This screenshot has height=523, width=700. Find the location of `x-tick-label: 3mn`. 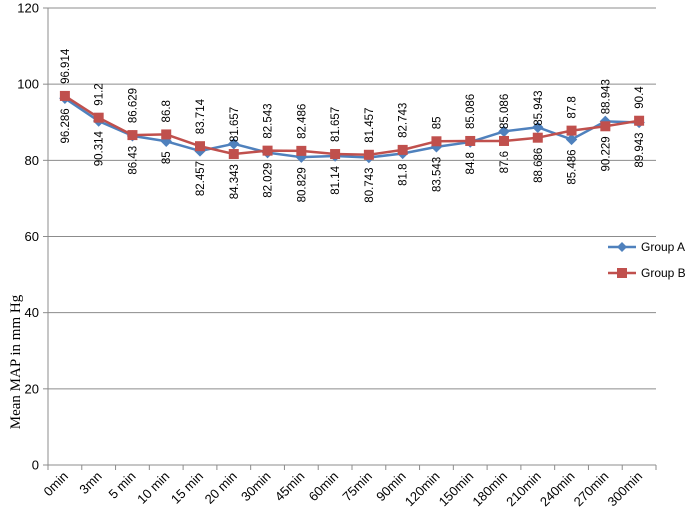

x-tick-label: 3mn is located at coordinates (90, 483).